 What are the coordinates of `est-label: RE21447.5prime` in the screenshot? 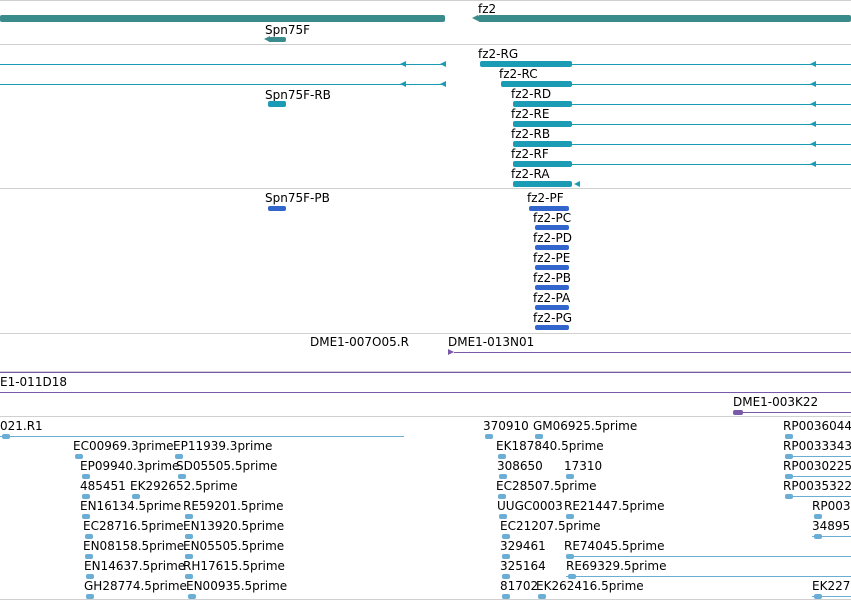 It's located at (614, 506).